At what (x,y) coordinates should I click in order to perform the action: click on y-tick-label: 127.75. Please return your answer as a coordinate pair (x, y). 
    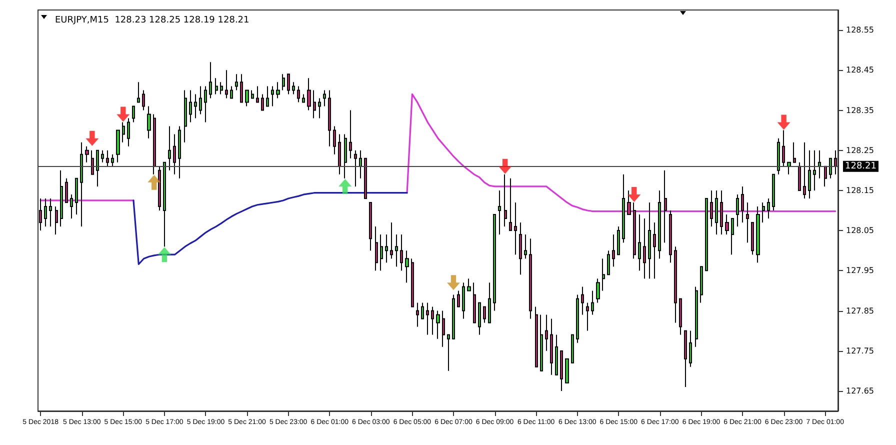
    Looking at the image, I should click on (860, 351).